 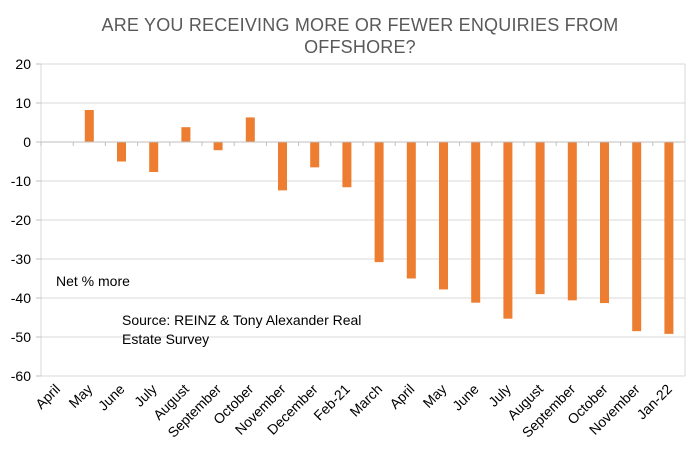 What do you see at coordinates (21, 376) in the screenshot?
I see `y-tick-label: -60` at bounding box center [21, 376].